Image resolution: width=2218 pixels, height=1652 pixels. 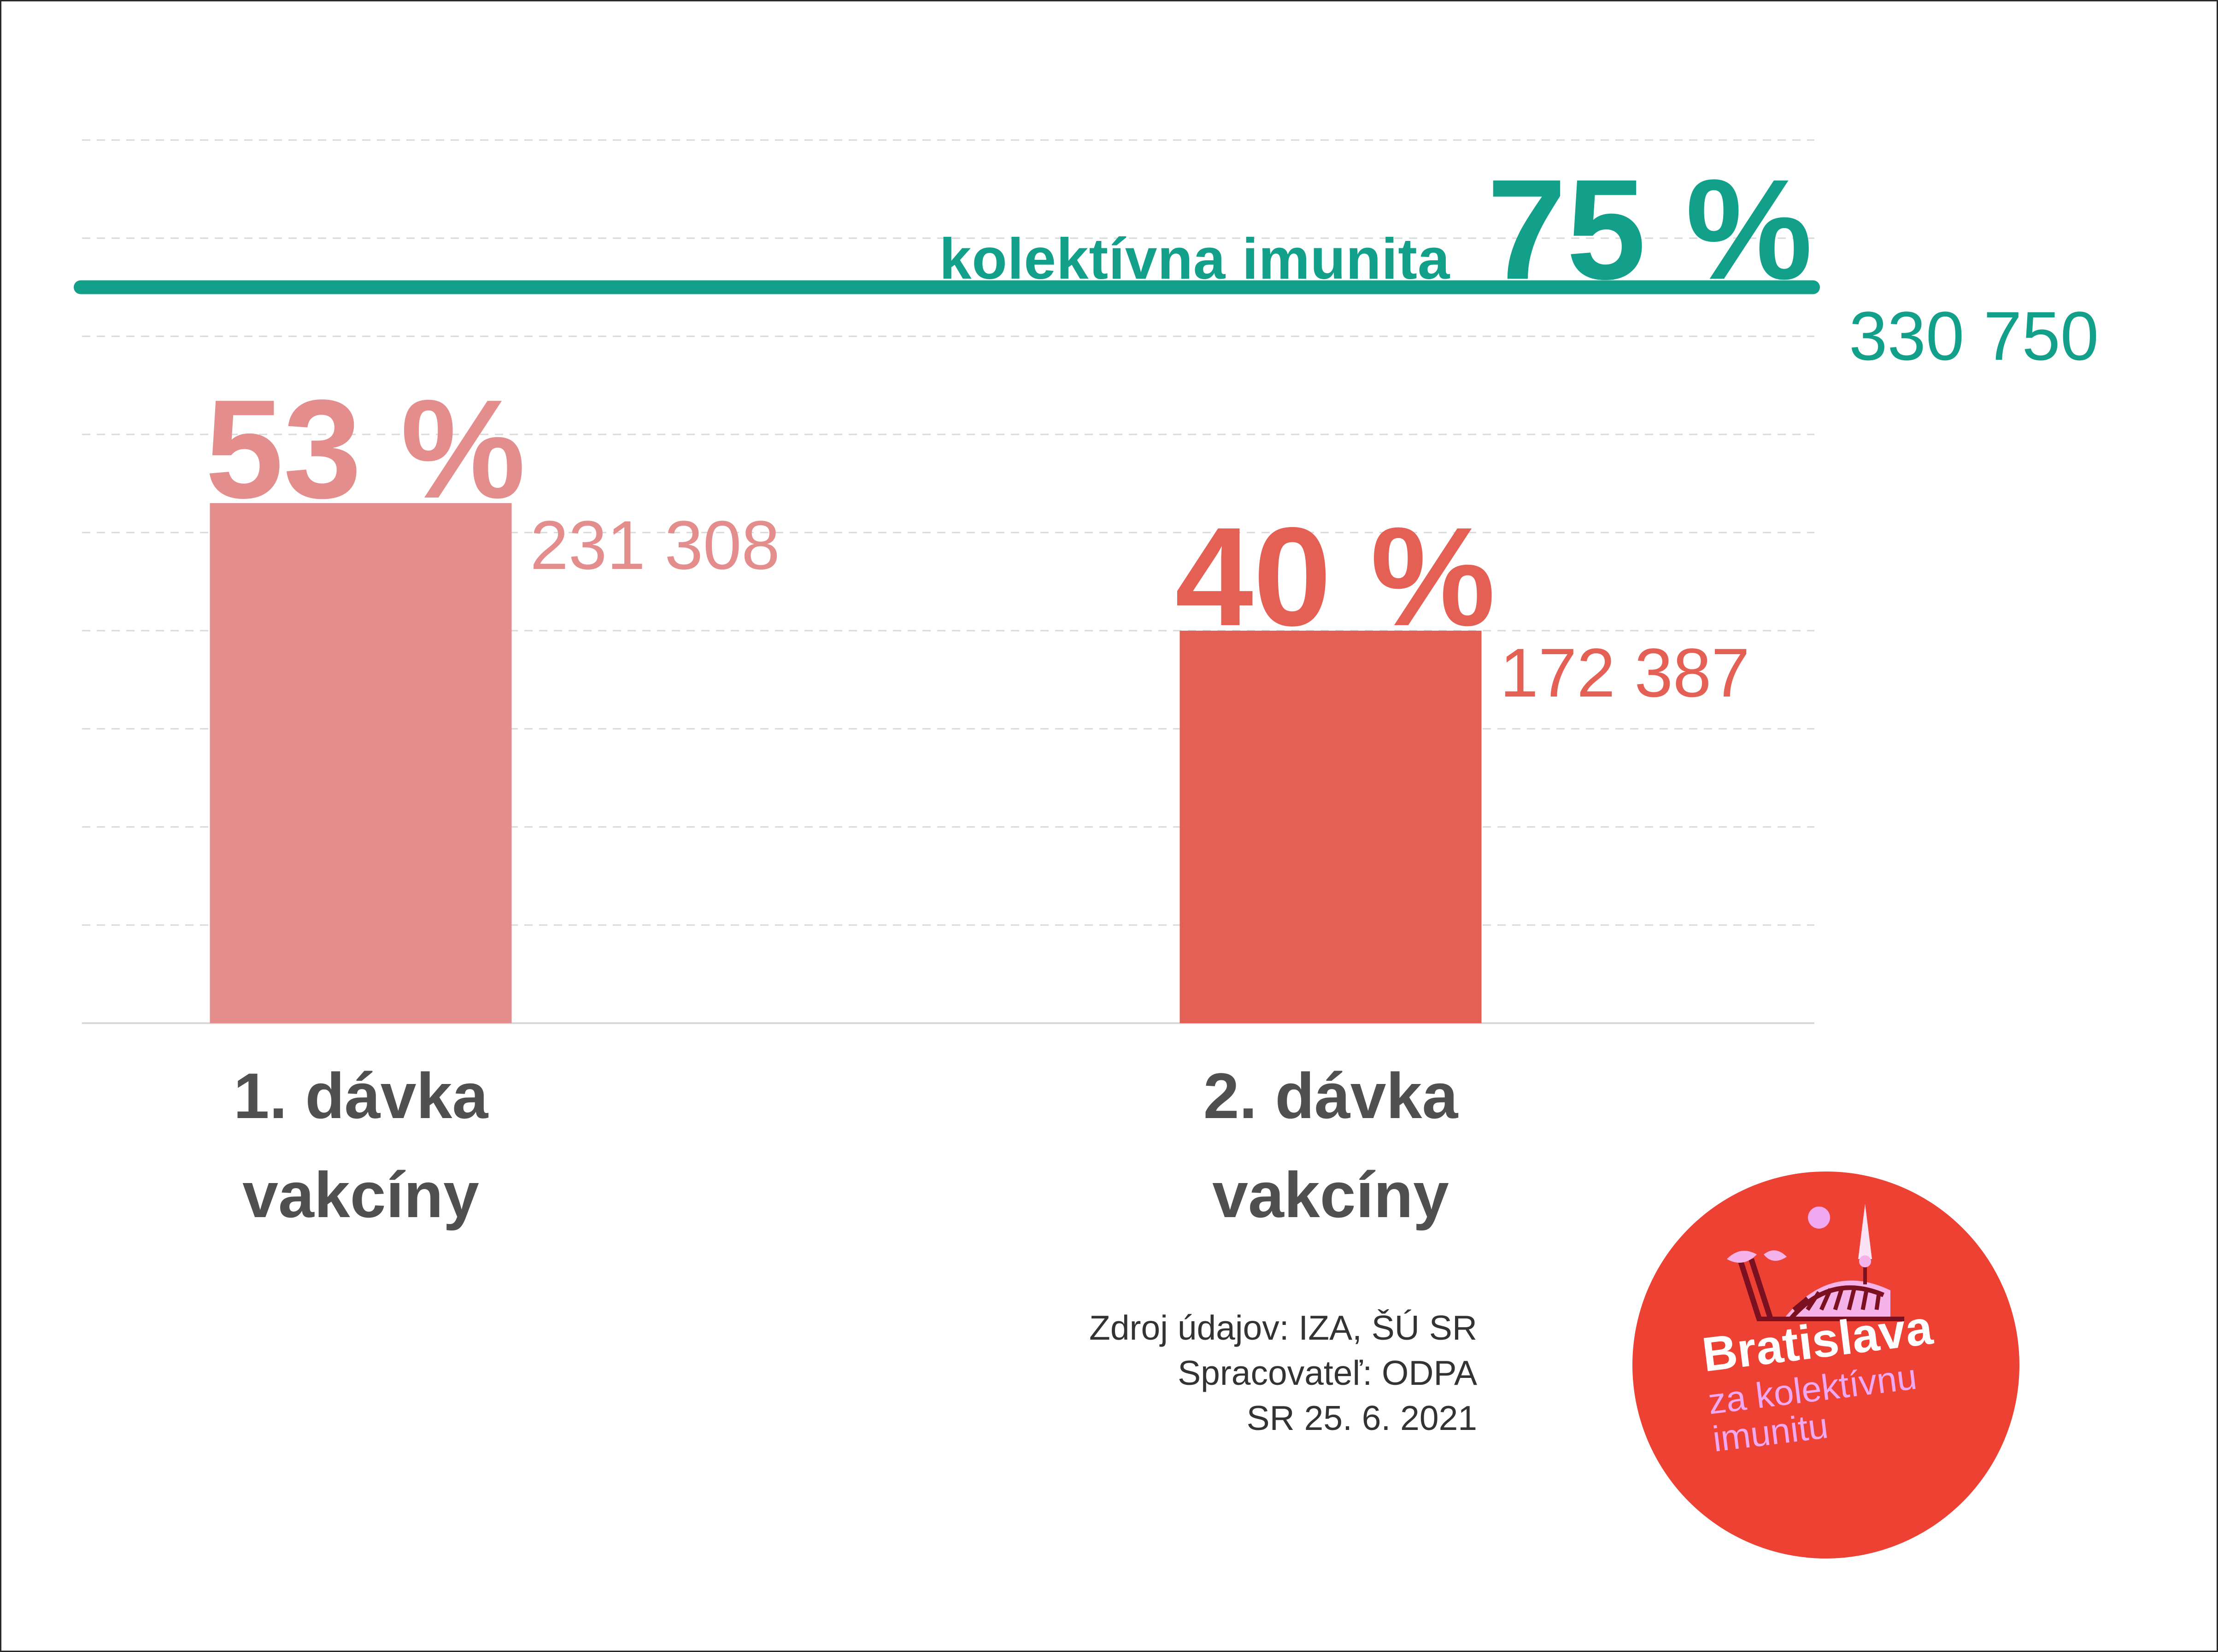 I want to click on bratislava-logo: Bratislava za kolektívnu imunitu, so click(x=1825, y=1365).